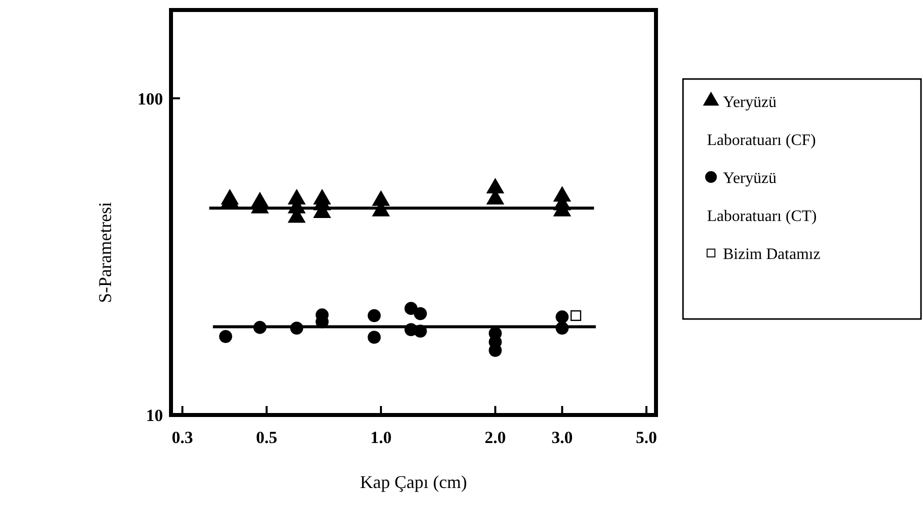 This screenshot has width=923, height=523. What do you see at coordinates (761, 121) in the screenshot?
I see `text: Yeryüzü Laboratuarı (CF)` at bounding box center [761, 121].